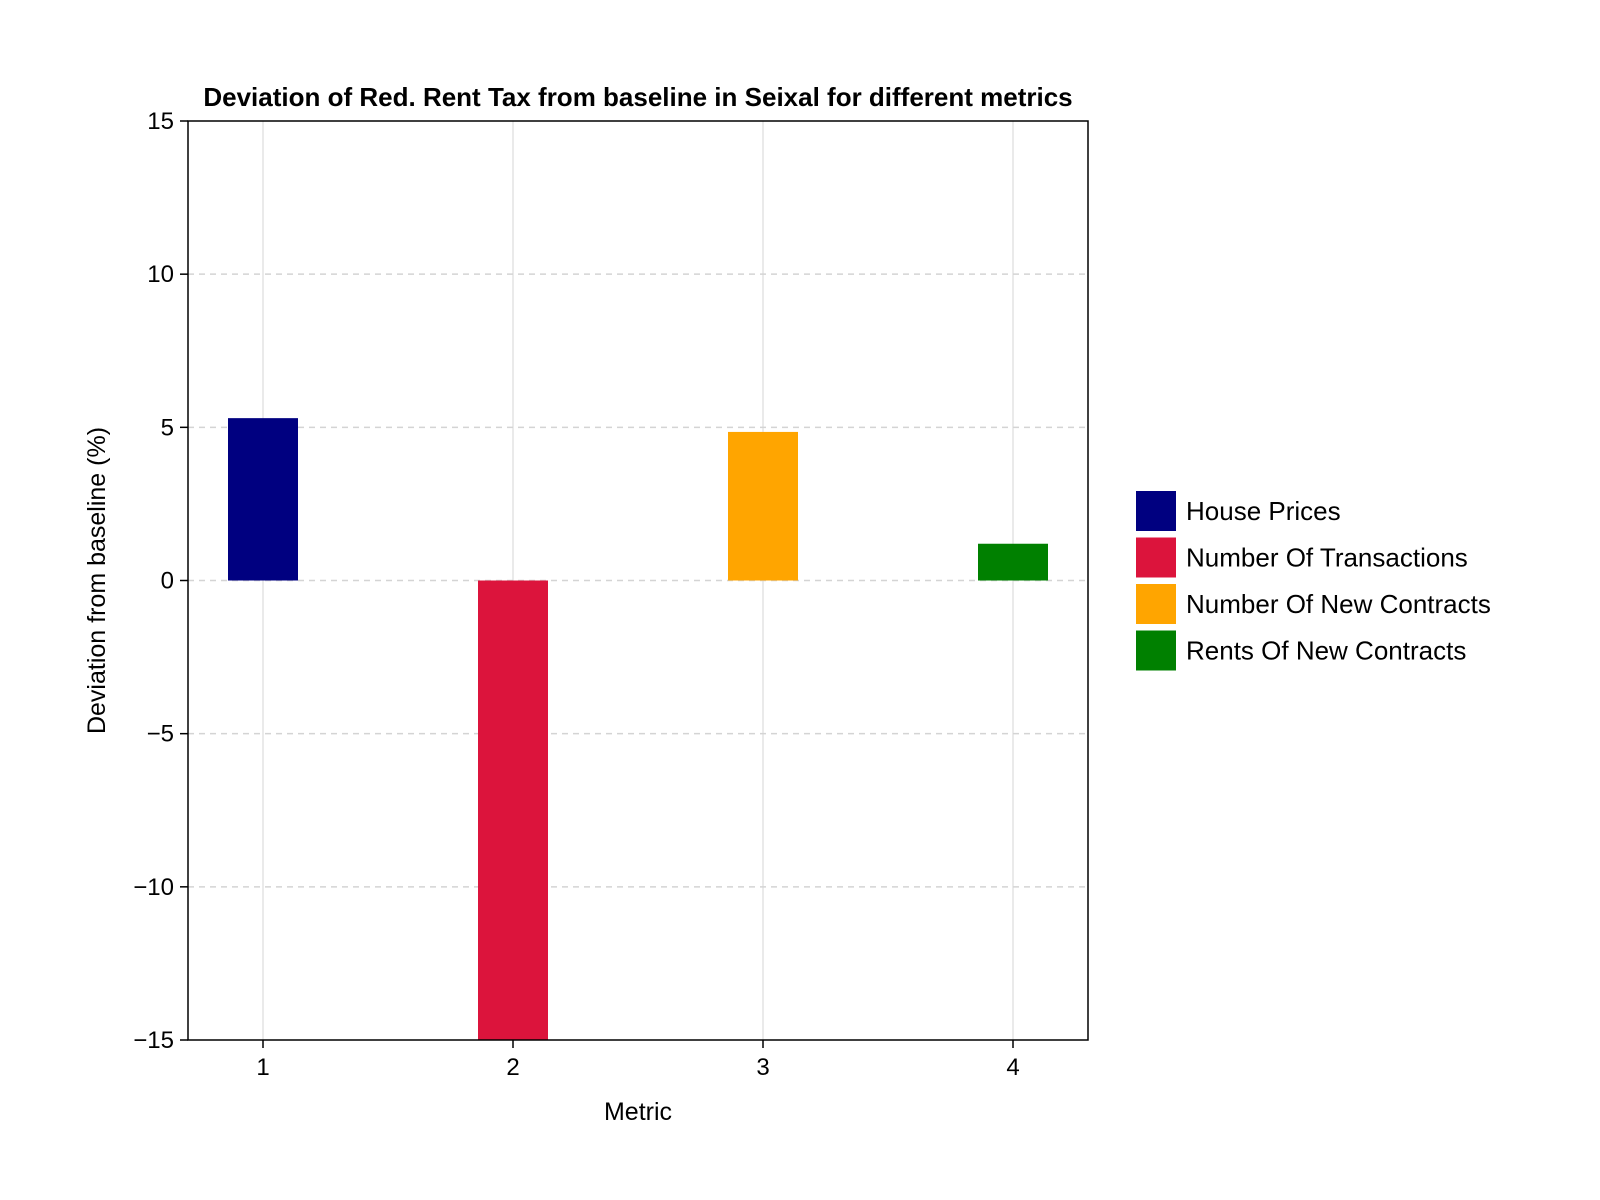  I want to click on y-axis-label: Deviation from baseline (%), so click(97, 580).